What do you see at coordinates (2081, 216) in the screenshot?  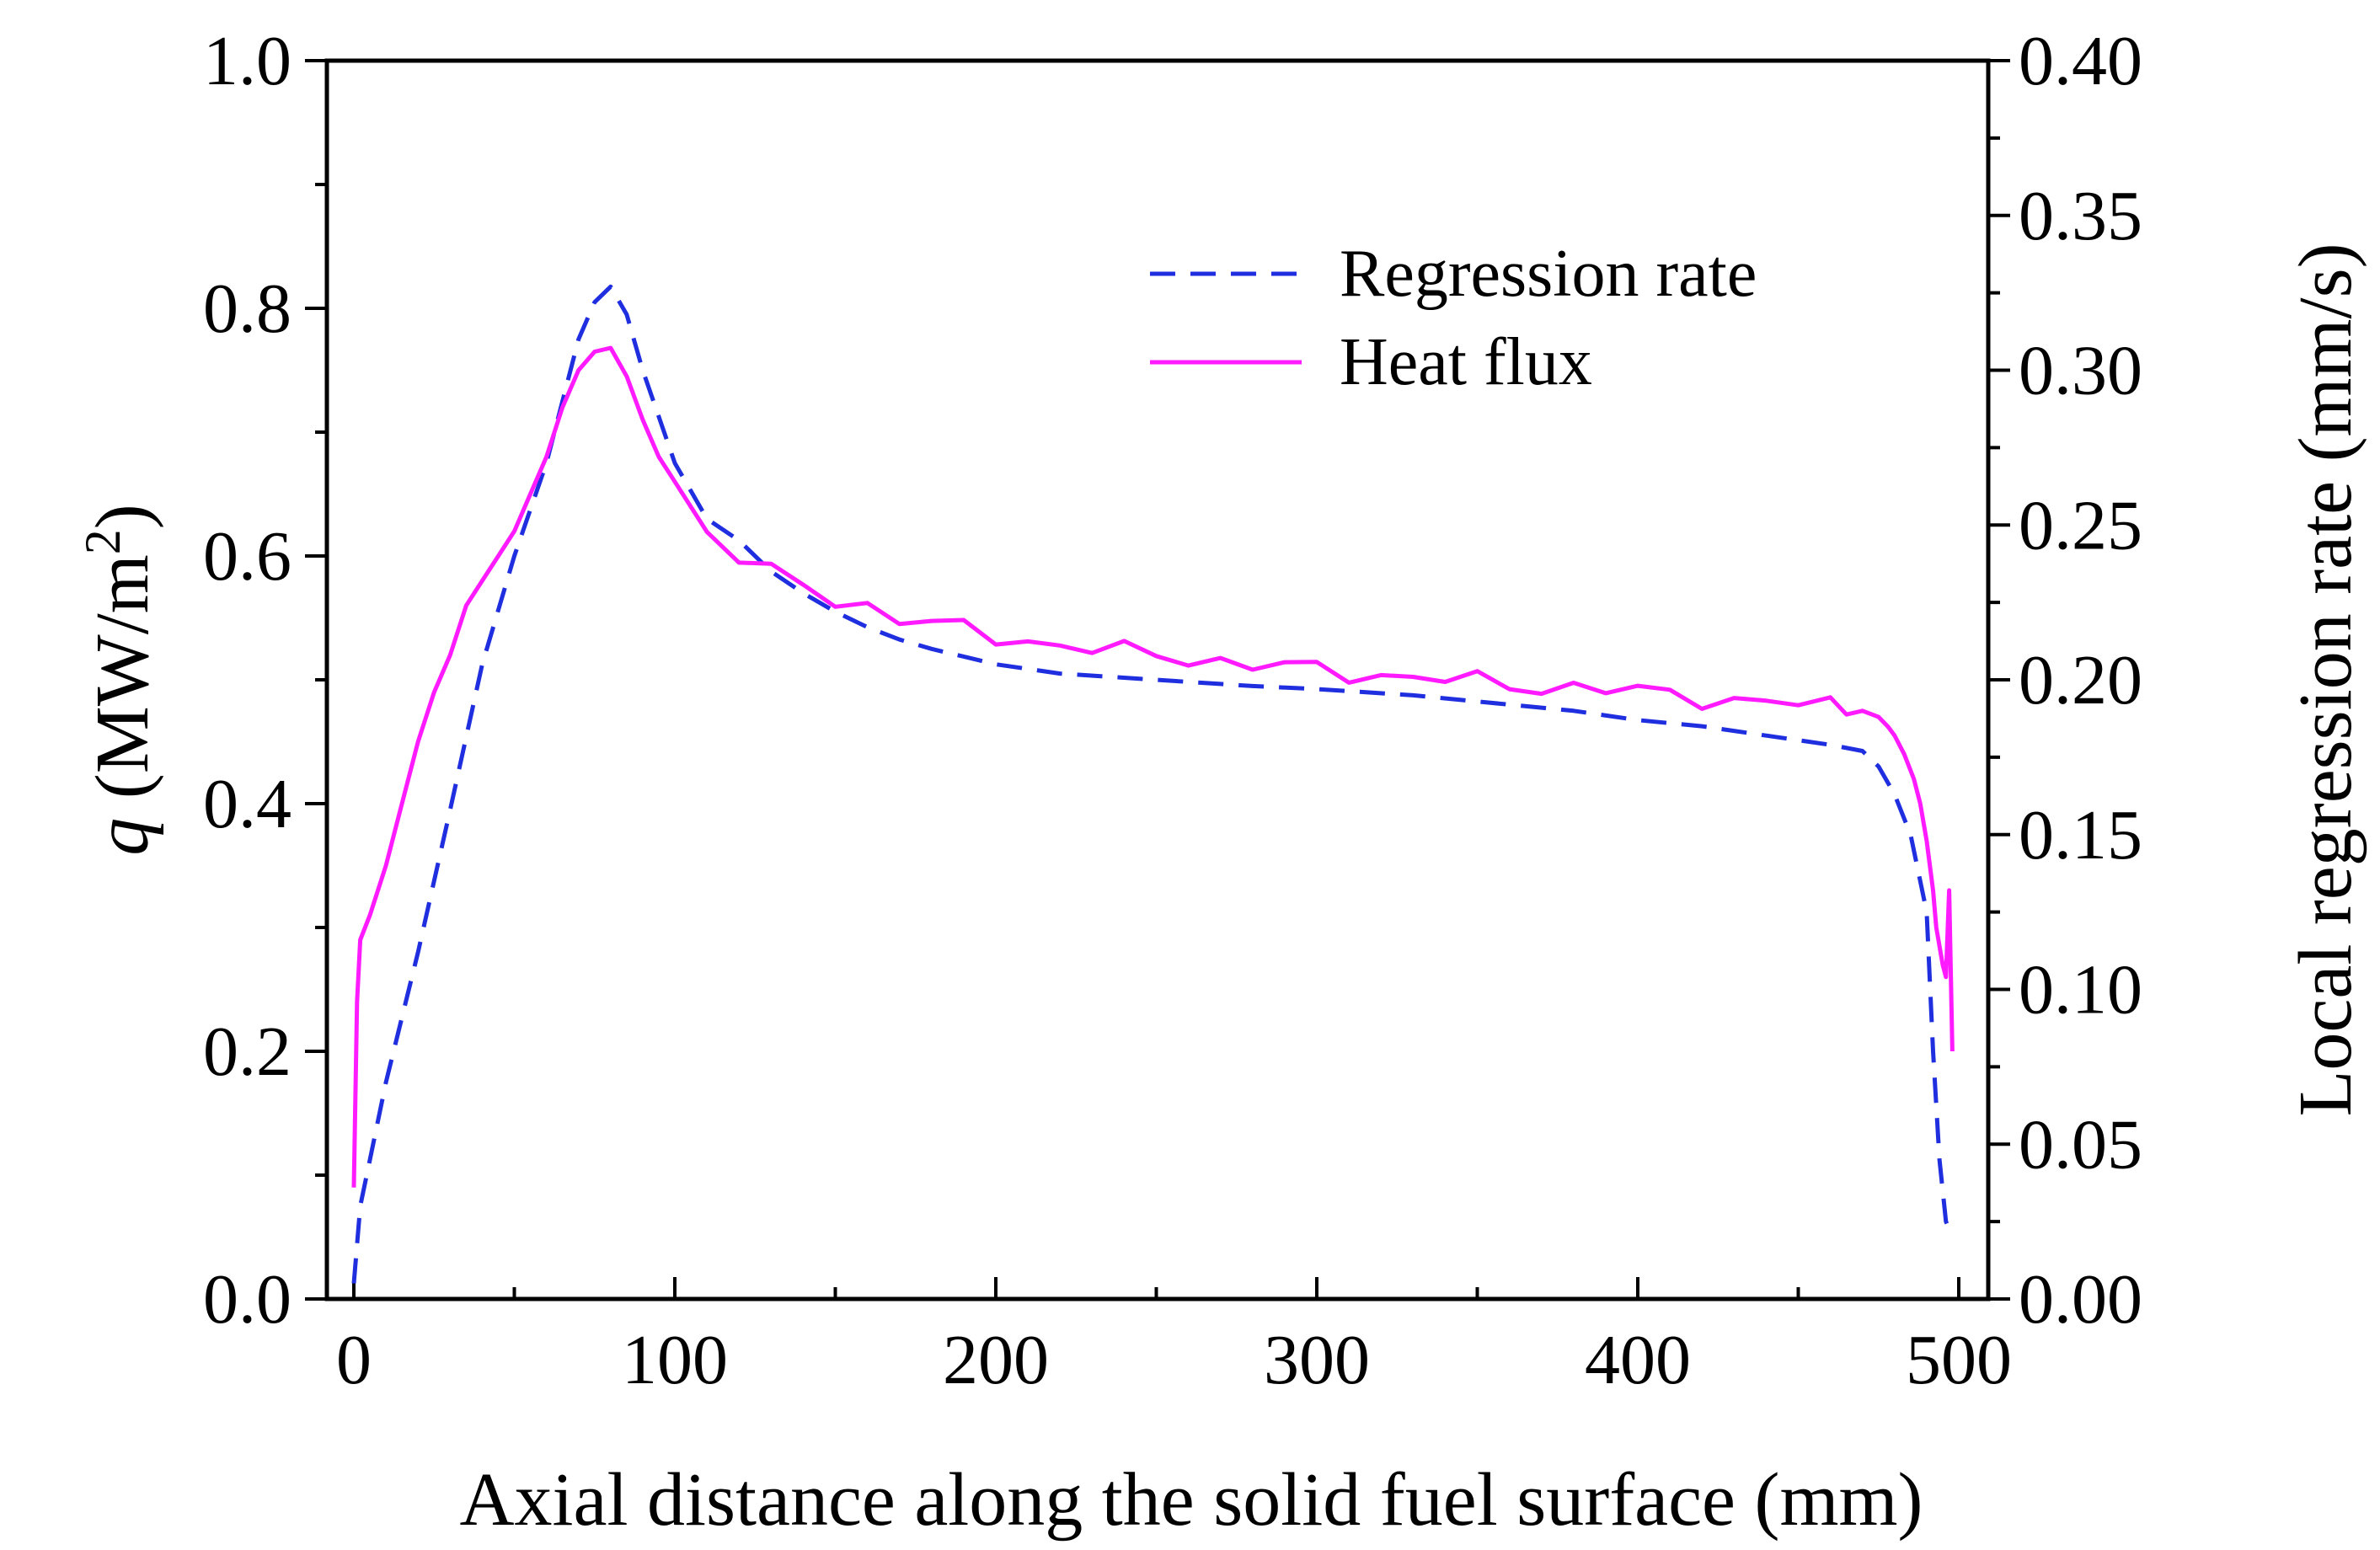 I see `y-right-tick-label-0-35: 0.35` at bounding box center [2081, 216].